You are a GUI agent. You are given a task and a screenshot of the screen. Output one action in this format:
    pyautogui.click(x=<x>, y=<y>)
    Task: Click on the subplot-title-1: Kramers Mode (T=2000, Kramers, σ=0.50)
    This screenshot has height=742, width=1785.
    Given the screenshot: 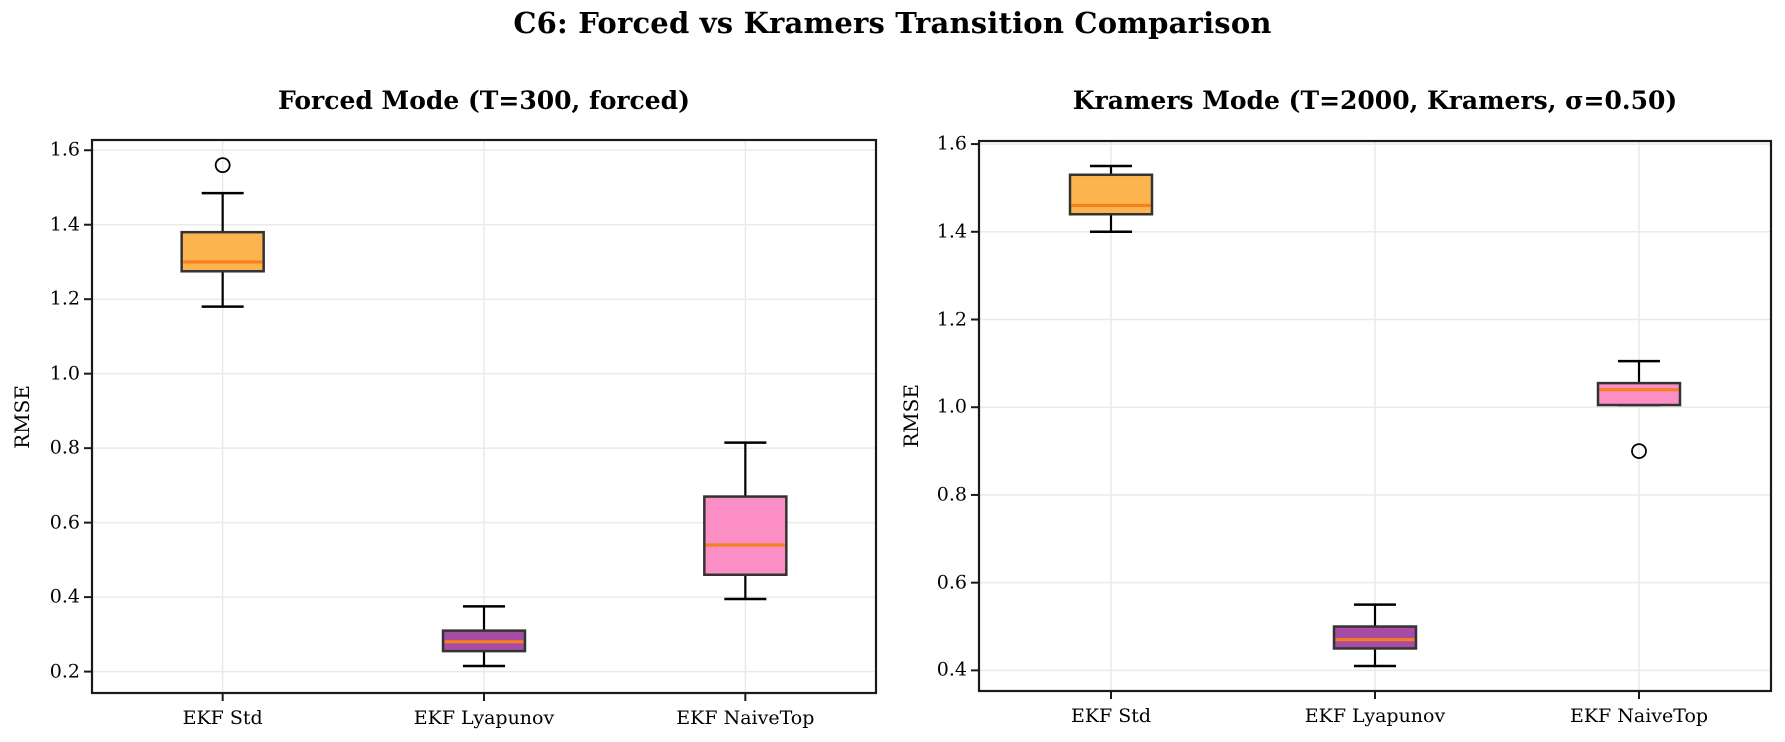 What is the action you would take?
    pyautogui.click(x=1375, y=100)
    